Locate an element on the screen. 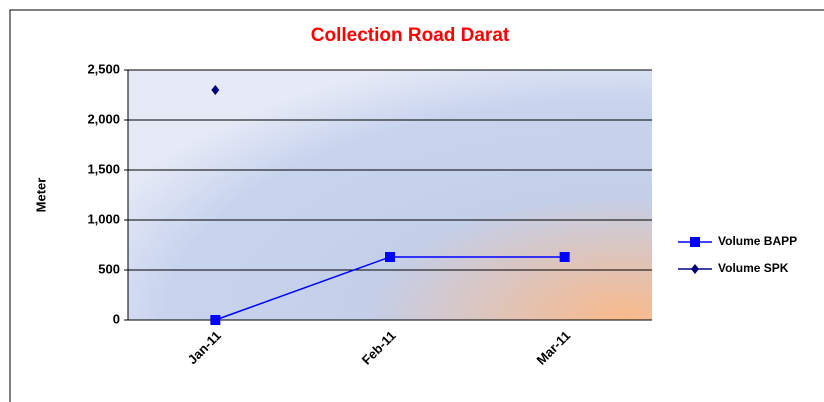 Image resolution: width=824 pixels, height=402 pixels. y-tick-label: 0 is located at coordinates (116, 318).